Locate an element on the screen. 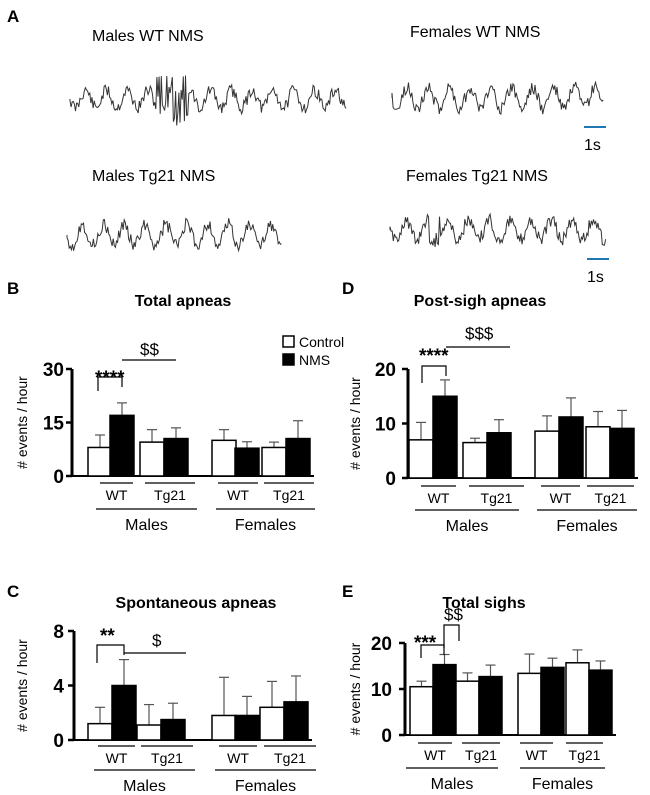  panel-label-d: D is located at coordinates (348, 288).